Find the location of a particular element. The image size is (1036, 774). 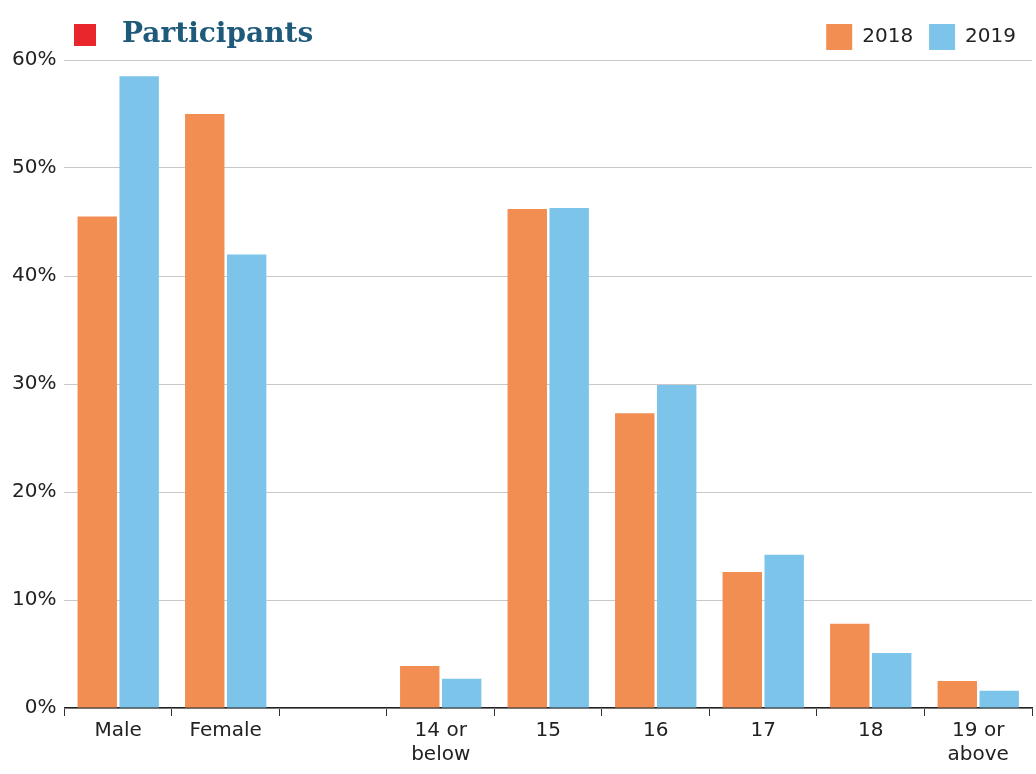

y-tick-label: 40% is located at coordinates (34, 274).